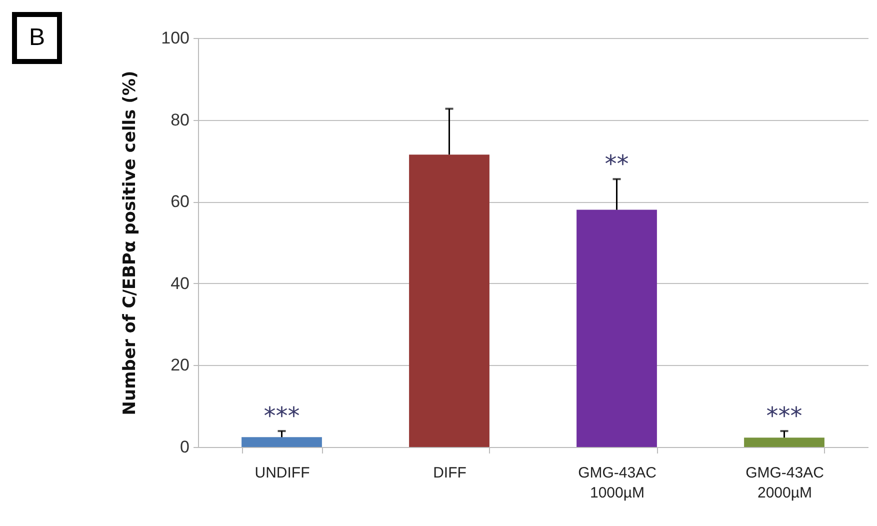  Describe the element at coordinates (175, 38) in the screenshot. I see `y-tick-label: 100` at that location.